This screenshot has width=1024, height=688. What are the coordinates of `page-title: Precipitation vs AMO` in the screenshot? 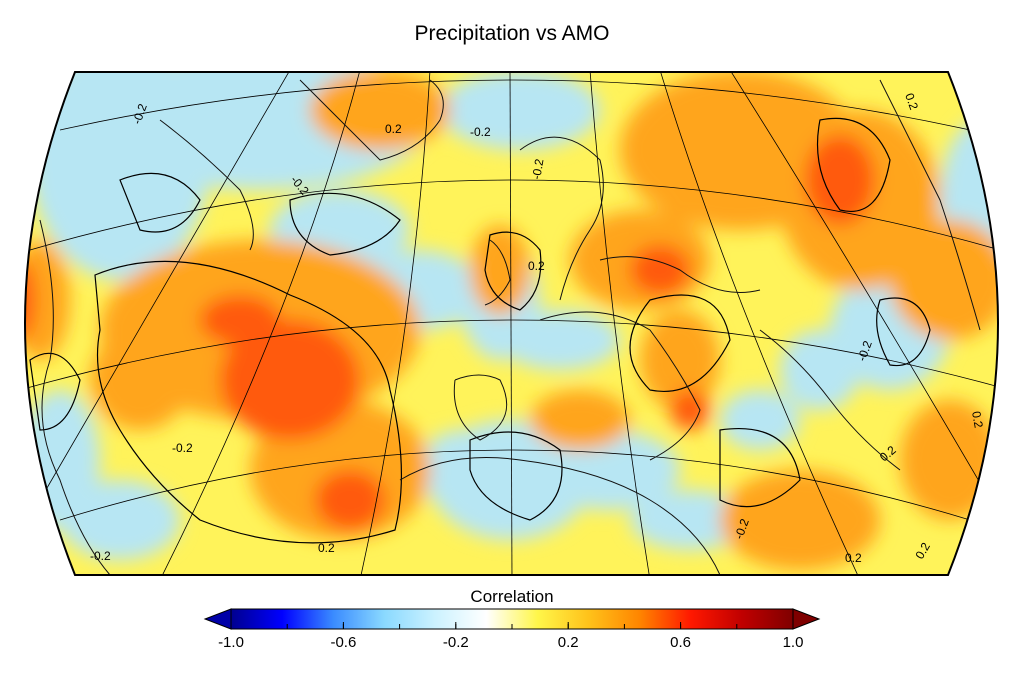 It's located at (512, 33).